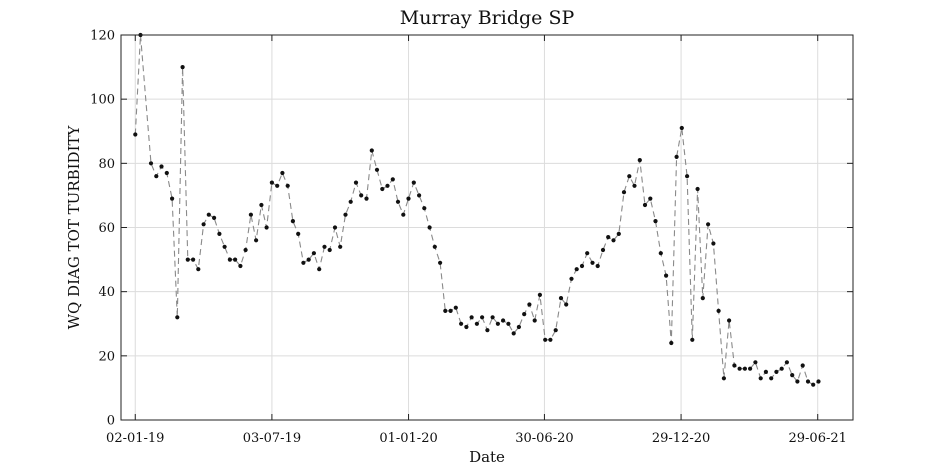 The height and width of the screenshot is (472, 945). I want to click on x-tick-label: 01-01-20, so click(408, 438).